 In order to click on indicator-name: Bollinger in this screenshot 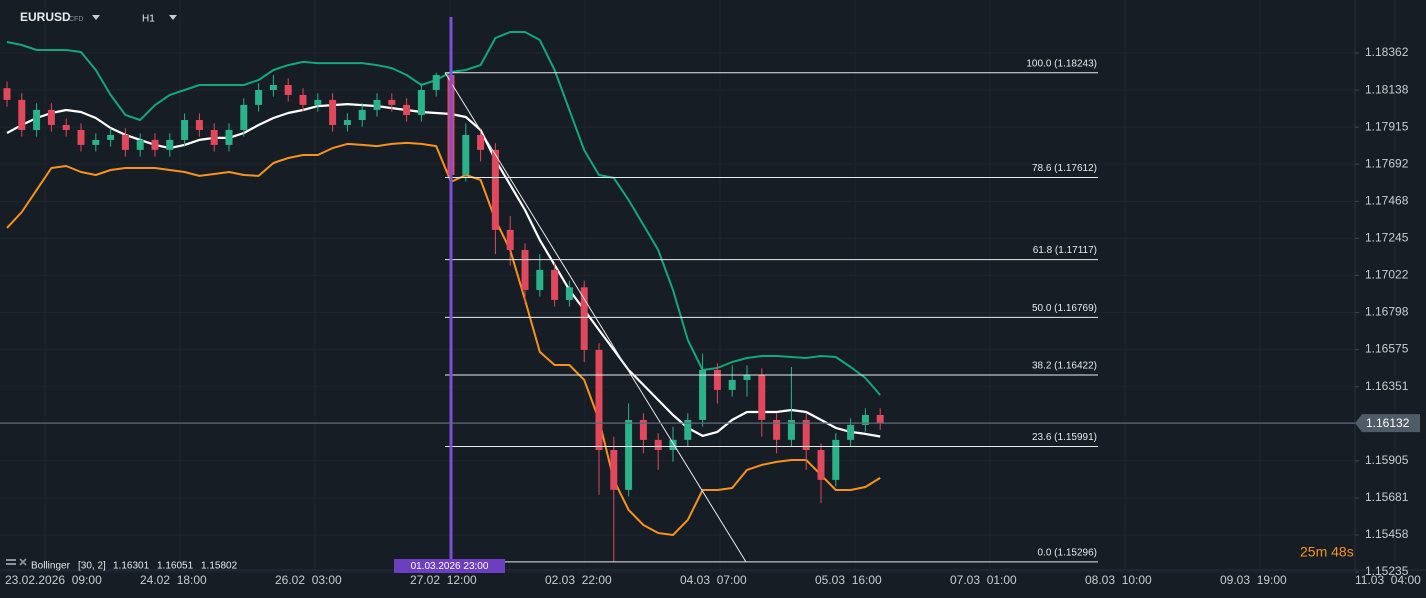, I will do `click(51, 566)`.